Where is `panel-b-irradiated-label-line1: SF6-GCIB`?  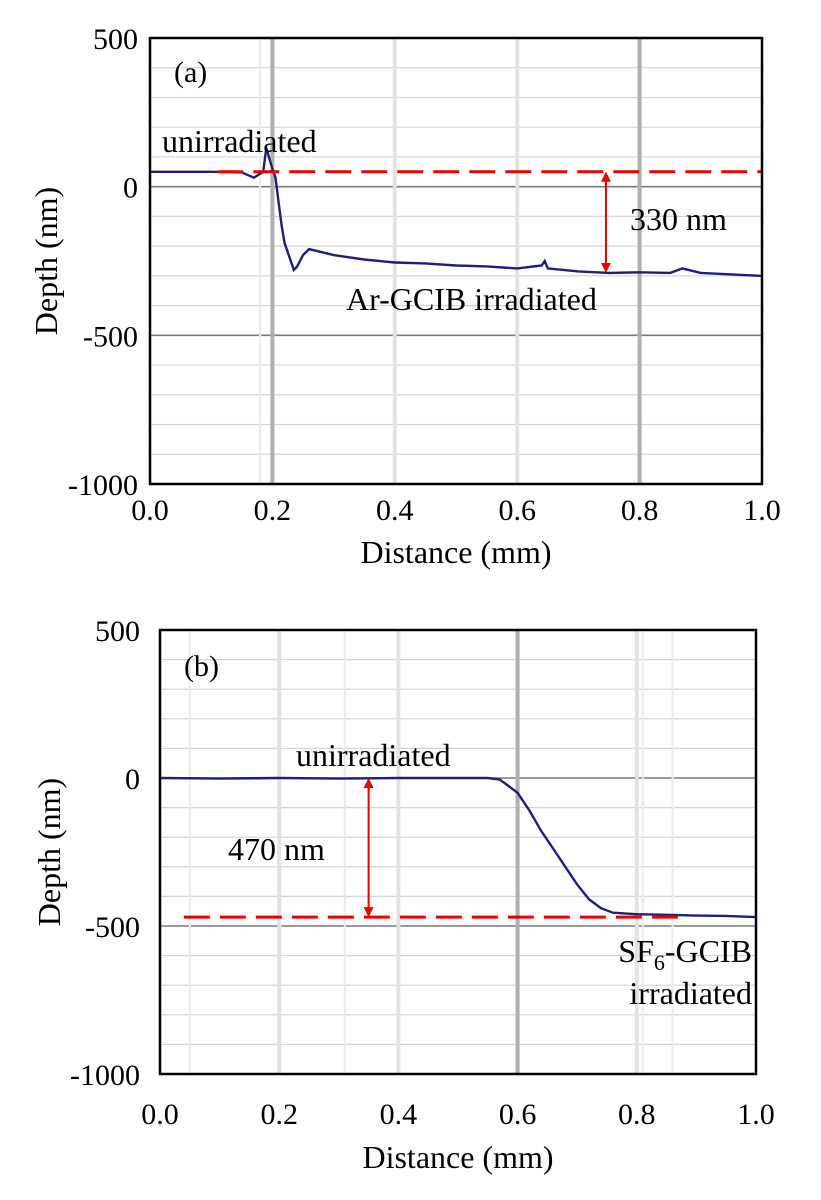
panel-b-irradiated-label-line1: SF6-GCIB is located at coordinates (685, 954).